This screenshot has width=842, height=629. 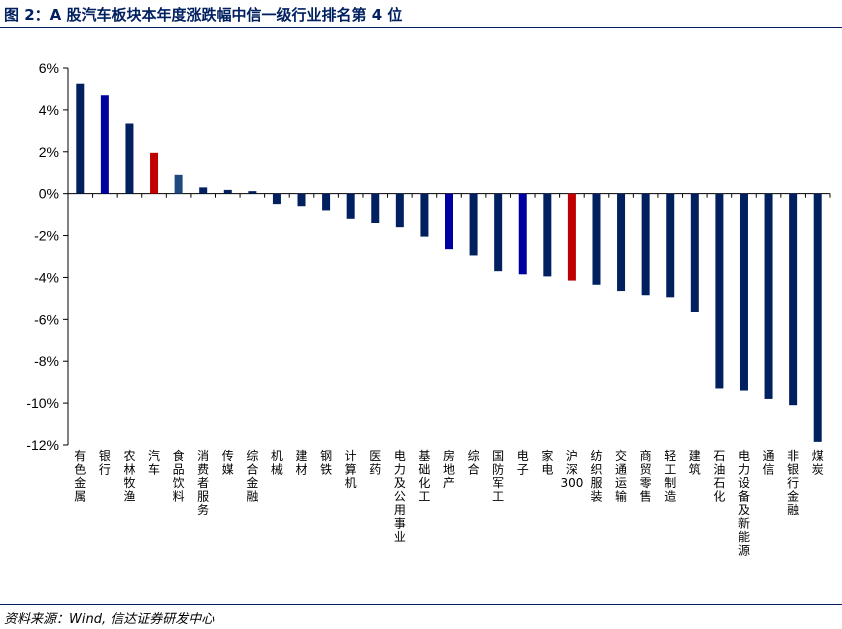 What do you see at coordinates (129, 476) in the screenshot?
I see `category-label-2: 农林牧渔` at bounding box center [129, 476].